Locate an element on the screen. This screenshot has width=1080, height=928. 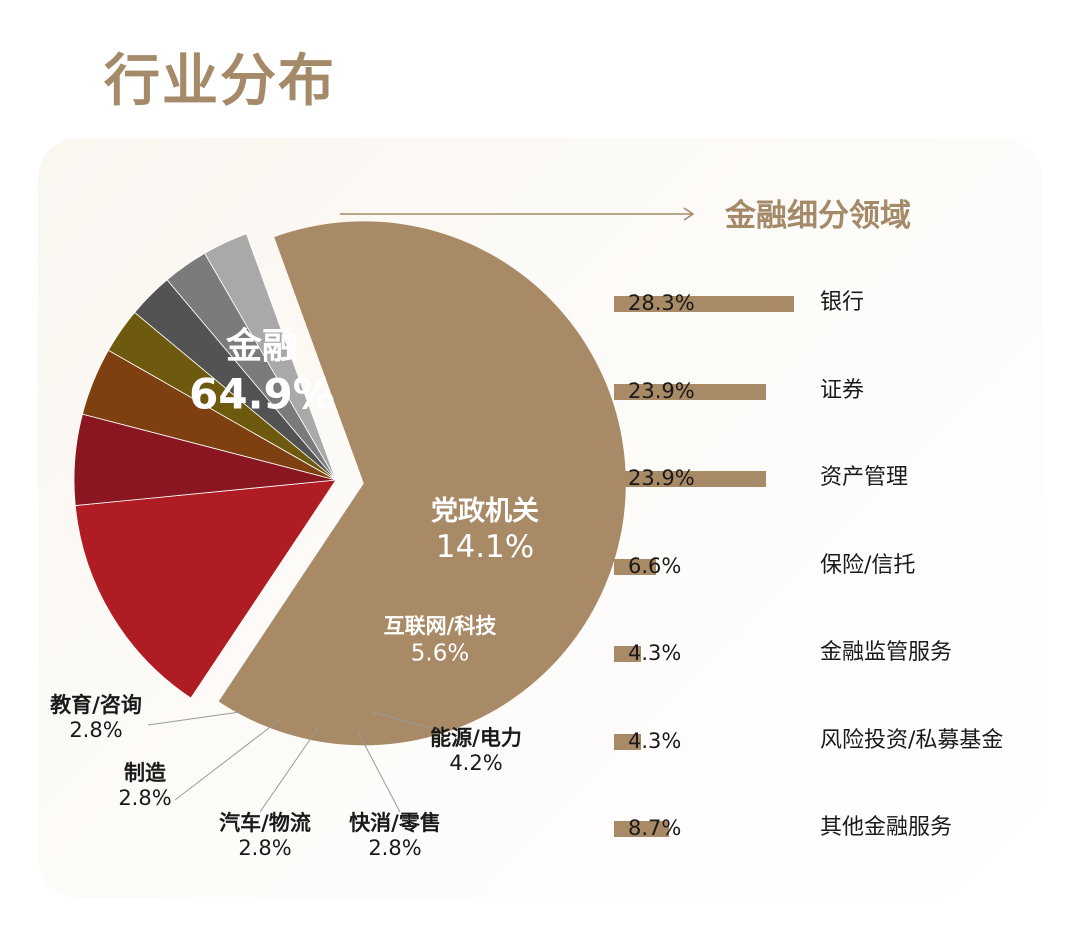
bar-value-label-4: 4.3% is located at coordinates (655, 653).